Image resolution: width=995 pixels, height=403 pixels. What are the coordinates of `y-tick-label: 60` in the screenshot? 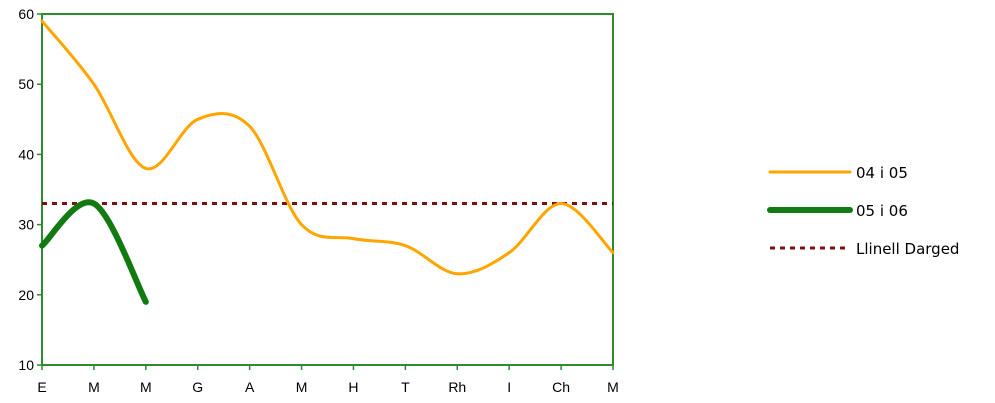 It's located at (26, 14).